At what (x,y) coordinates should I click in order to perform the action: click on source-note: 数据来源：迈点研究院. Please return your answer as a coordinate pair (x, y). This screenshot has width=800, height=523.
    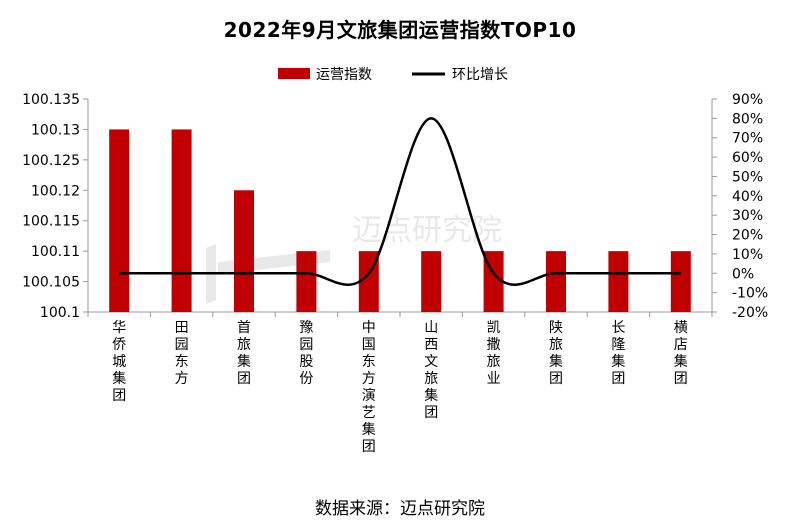
    Looking at the image, I should click on (400, 509).